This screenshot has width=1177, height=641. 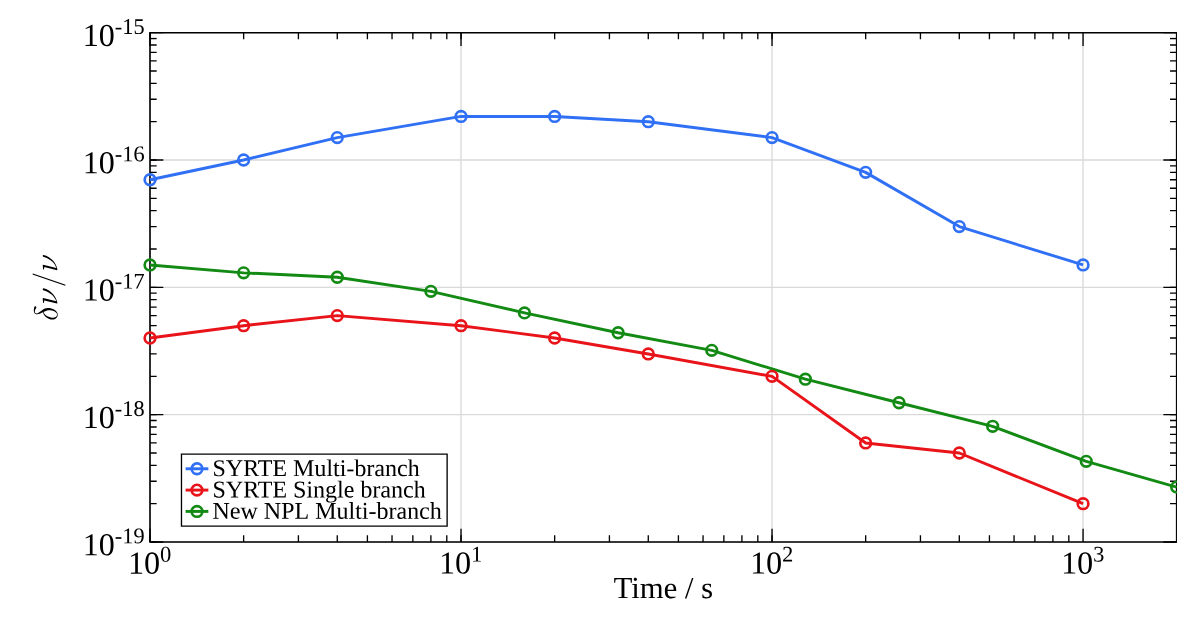 I want to click on legend-label: SYRTE Single branch, so click(x=320, y=491).